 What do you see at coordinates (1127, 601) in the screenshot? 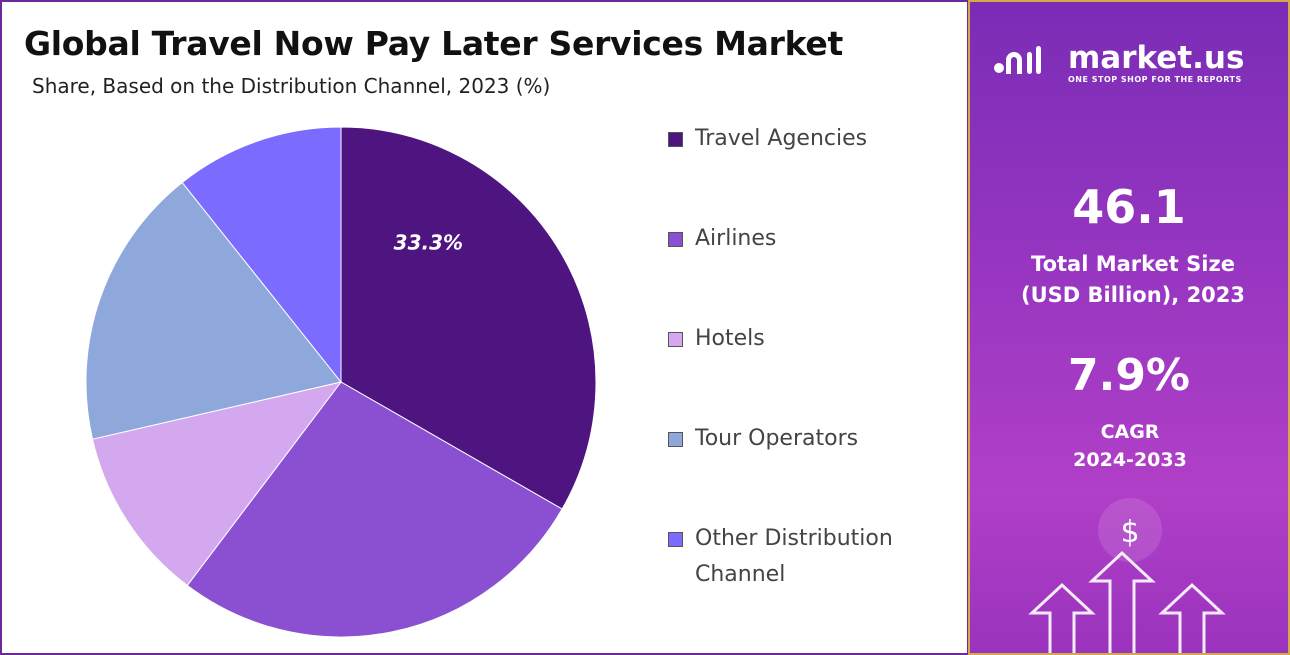
I see `arrows` at bounding box center [1127, 601].